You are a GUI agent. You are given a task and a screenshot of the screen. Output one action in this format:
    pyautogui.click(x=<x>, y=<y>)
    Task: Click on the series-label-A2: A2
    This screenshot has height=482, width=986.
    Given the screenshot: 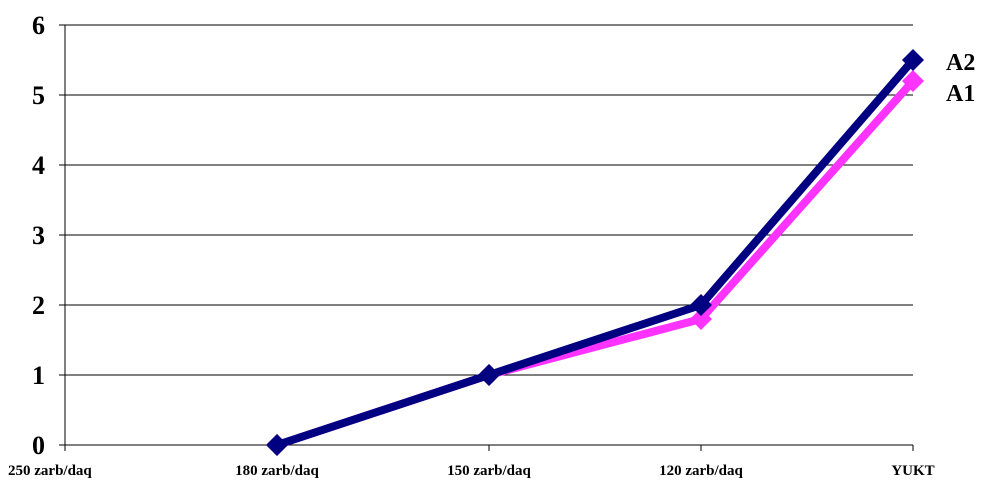 What is the action you would take?
    pyautogui.click(x=960, y=63)
    